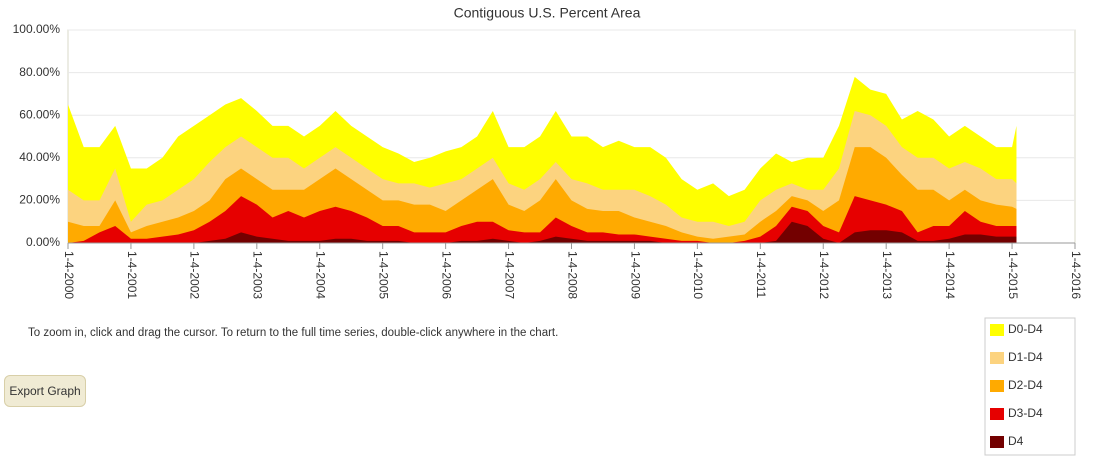 Image resolution: width=1094 pixels, height=459 pixels. What do you see at coordinates (1025, 385) in the screenshot?
I see `legend-label: D2-D4` at bounding box center [1025, 385].